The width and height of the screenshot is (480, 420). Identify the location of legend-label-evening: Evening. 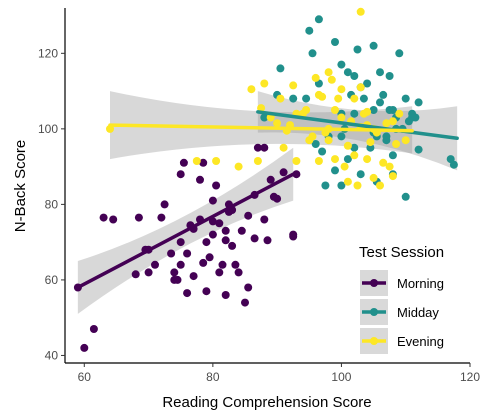
(420, 341).